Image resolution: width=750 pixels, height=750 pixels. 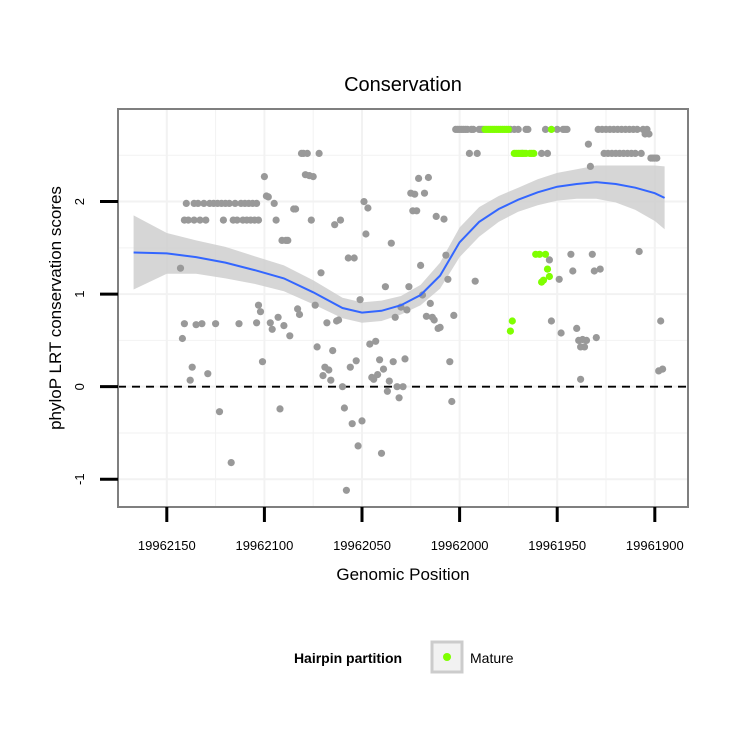 I want to click on y-tick-label: 2, so click(x=79, y=201).